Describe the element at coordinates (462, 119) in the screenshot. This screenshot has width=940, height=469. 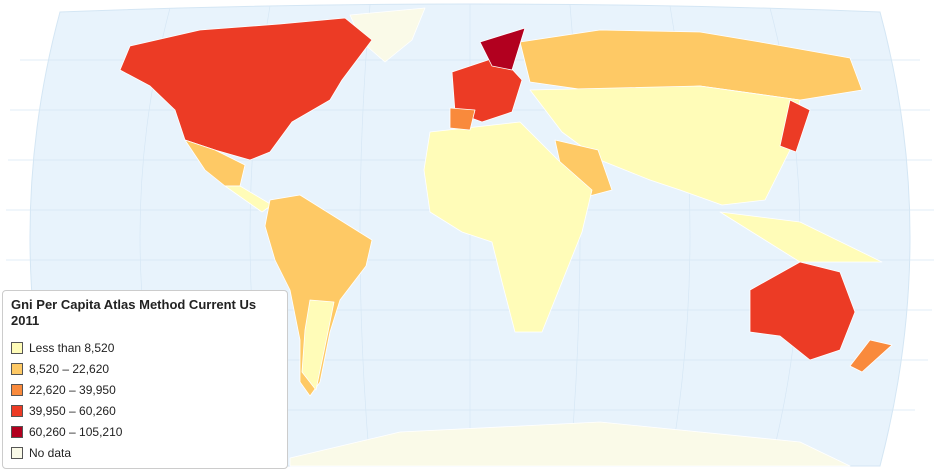
I see `iberia` at that location.